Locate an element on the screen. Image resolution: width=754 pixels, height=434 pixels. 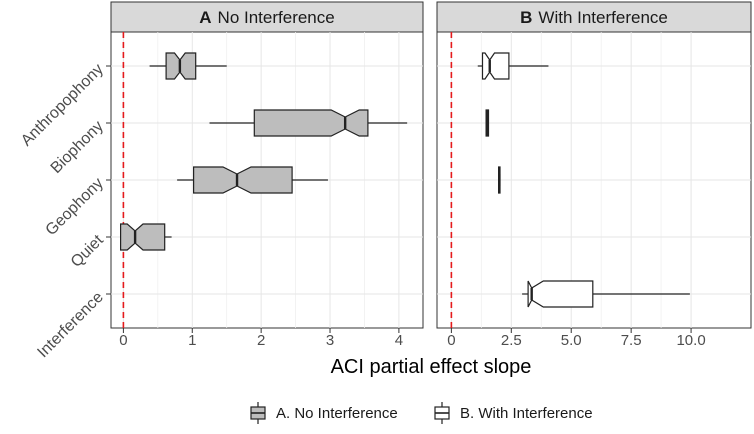
panel-a-strip is located at coordinates (267, 17).